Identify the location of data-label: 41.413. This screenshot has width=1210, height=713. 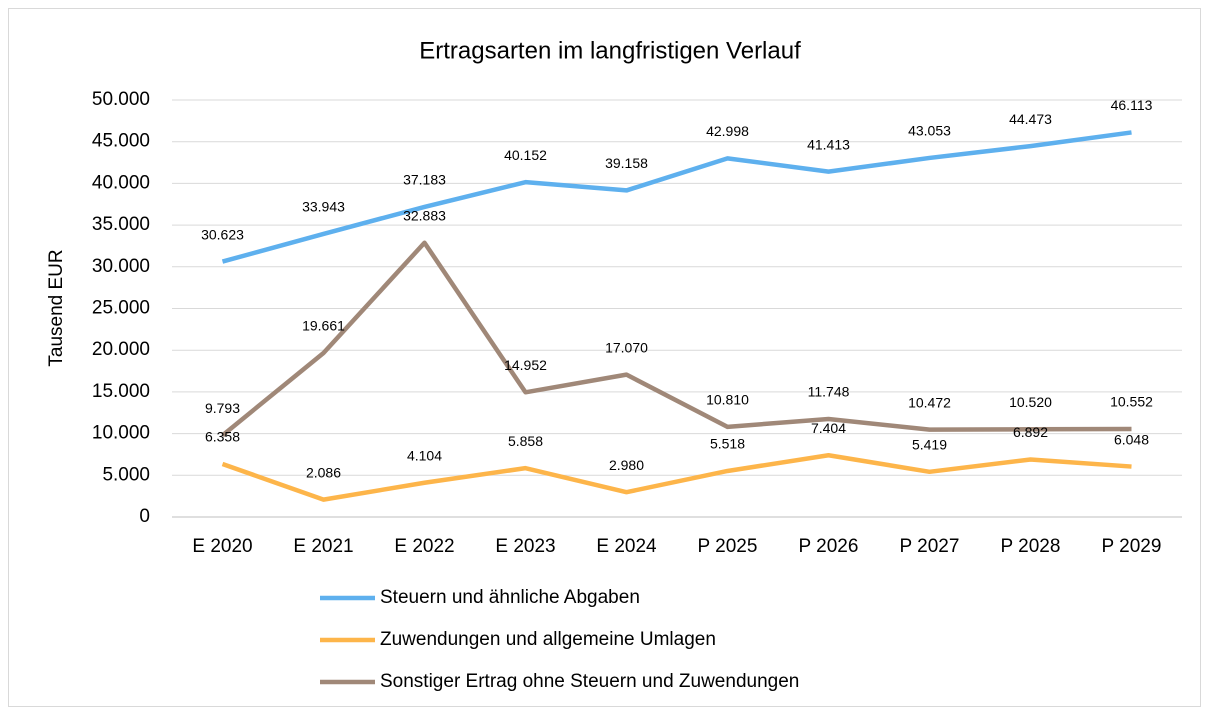
(828, 144).